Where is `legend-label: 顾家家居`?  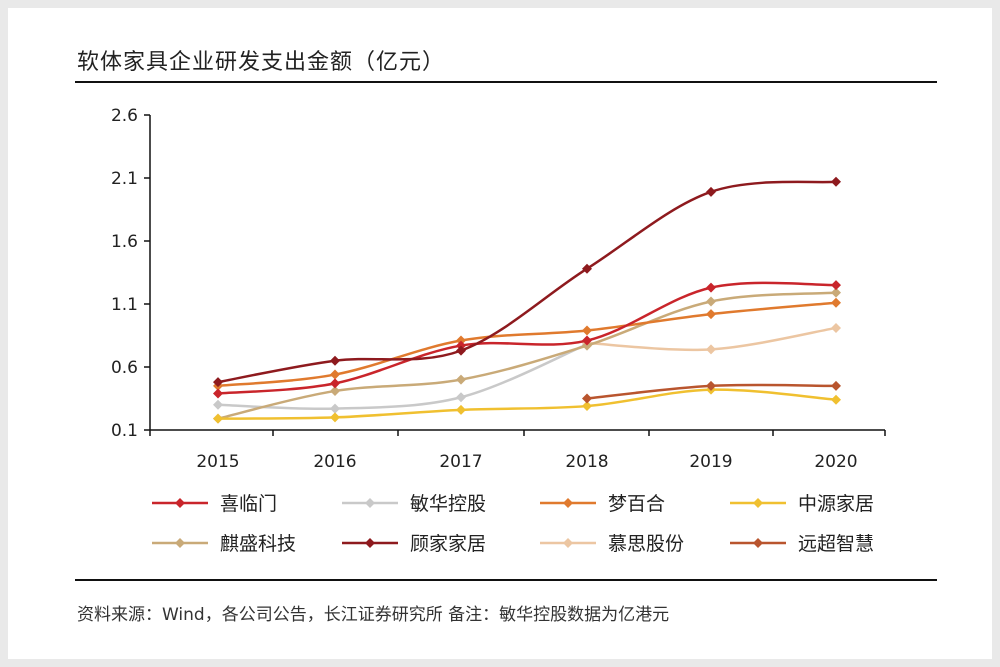
legend-label: 顾家家居 is located at coordinates (448, 544).